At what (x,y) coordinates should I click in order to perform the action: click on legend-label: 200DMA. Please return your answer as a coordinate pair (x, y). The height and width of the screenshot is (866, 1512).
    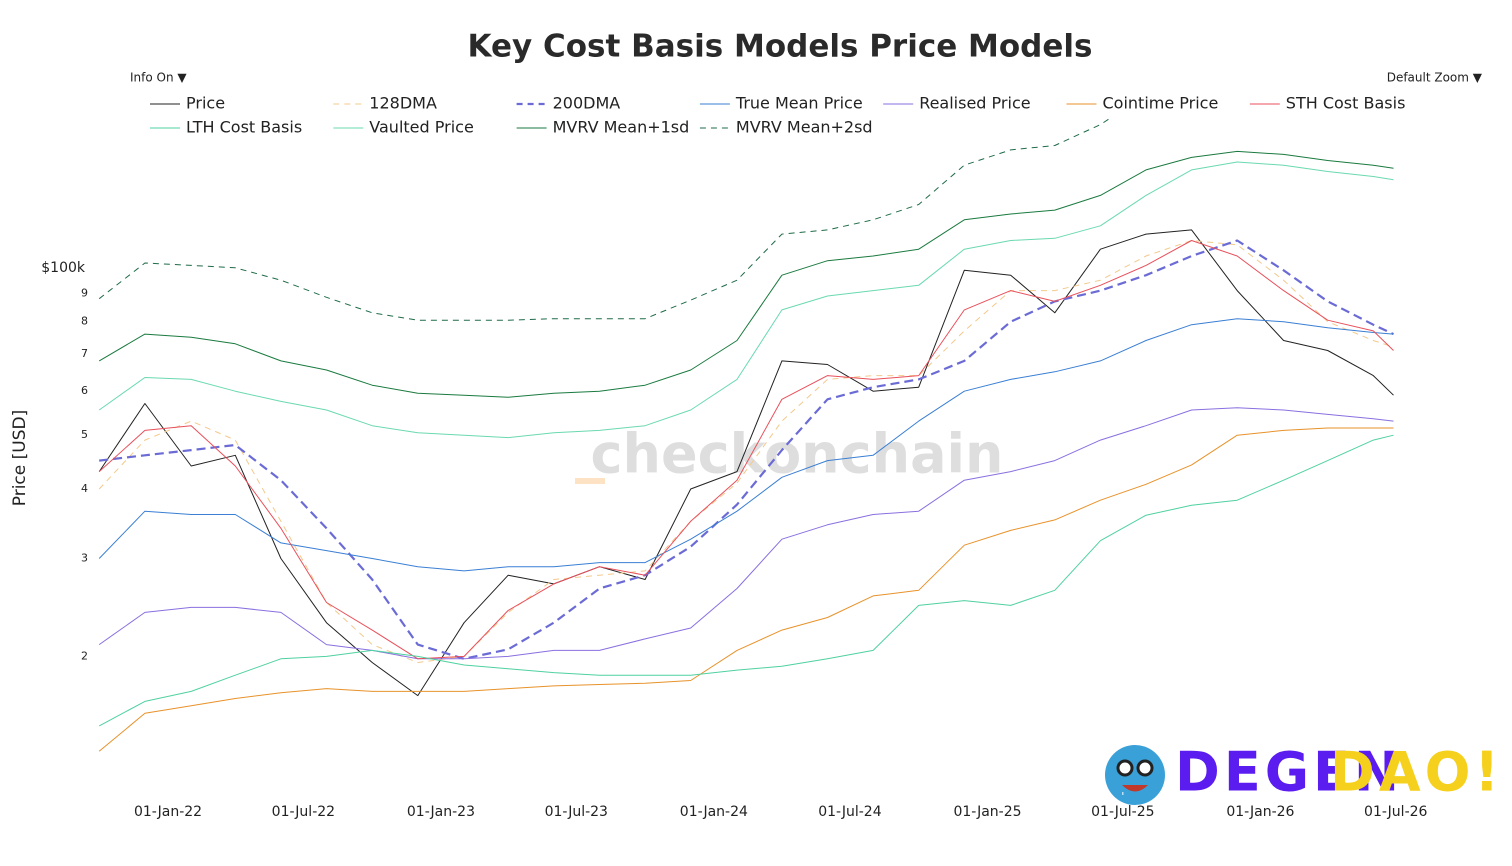
    Looking at the image, I should click on (587, 103).